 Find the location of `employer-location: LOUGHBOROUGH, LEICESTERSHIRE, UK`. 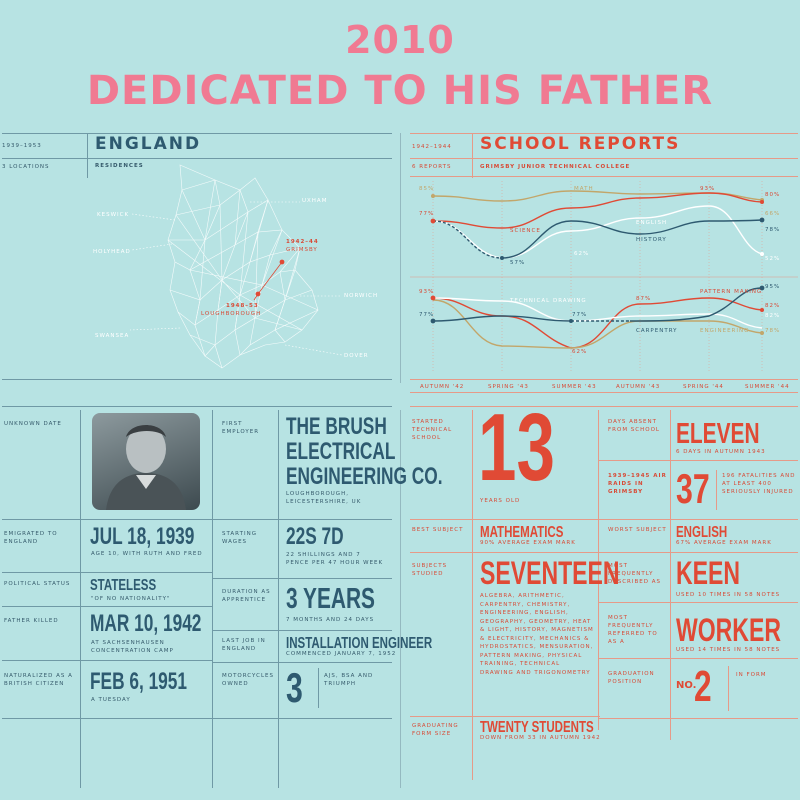

employer-location: LOUGHBOROUGH, LEICESTERSHIRE, UK is located at coordinates (324, 498).